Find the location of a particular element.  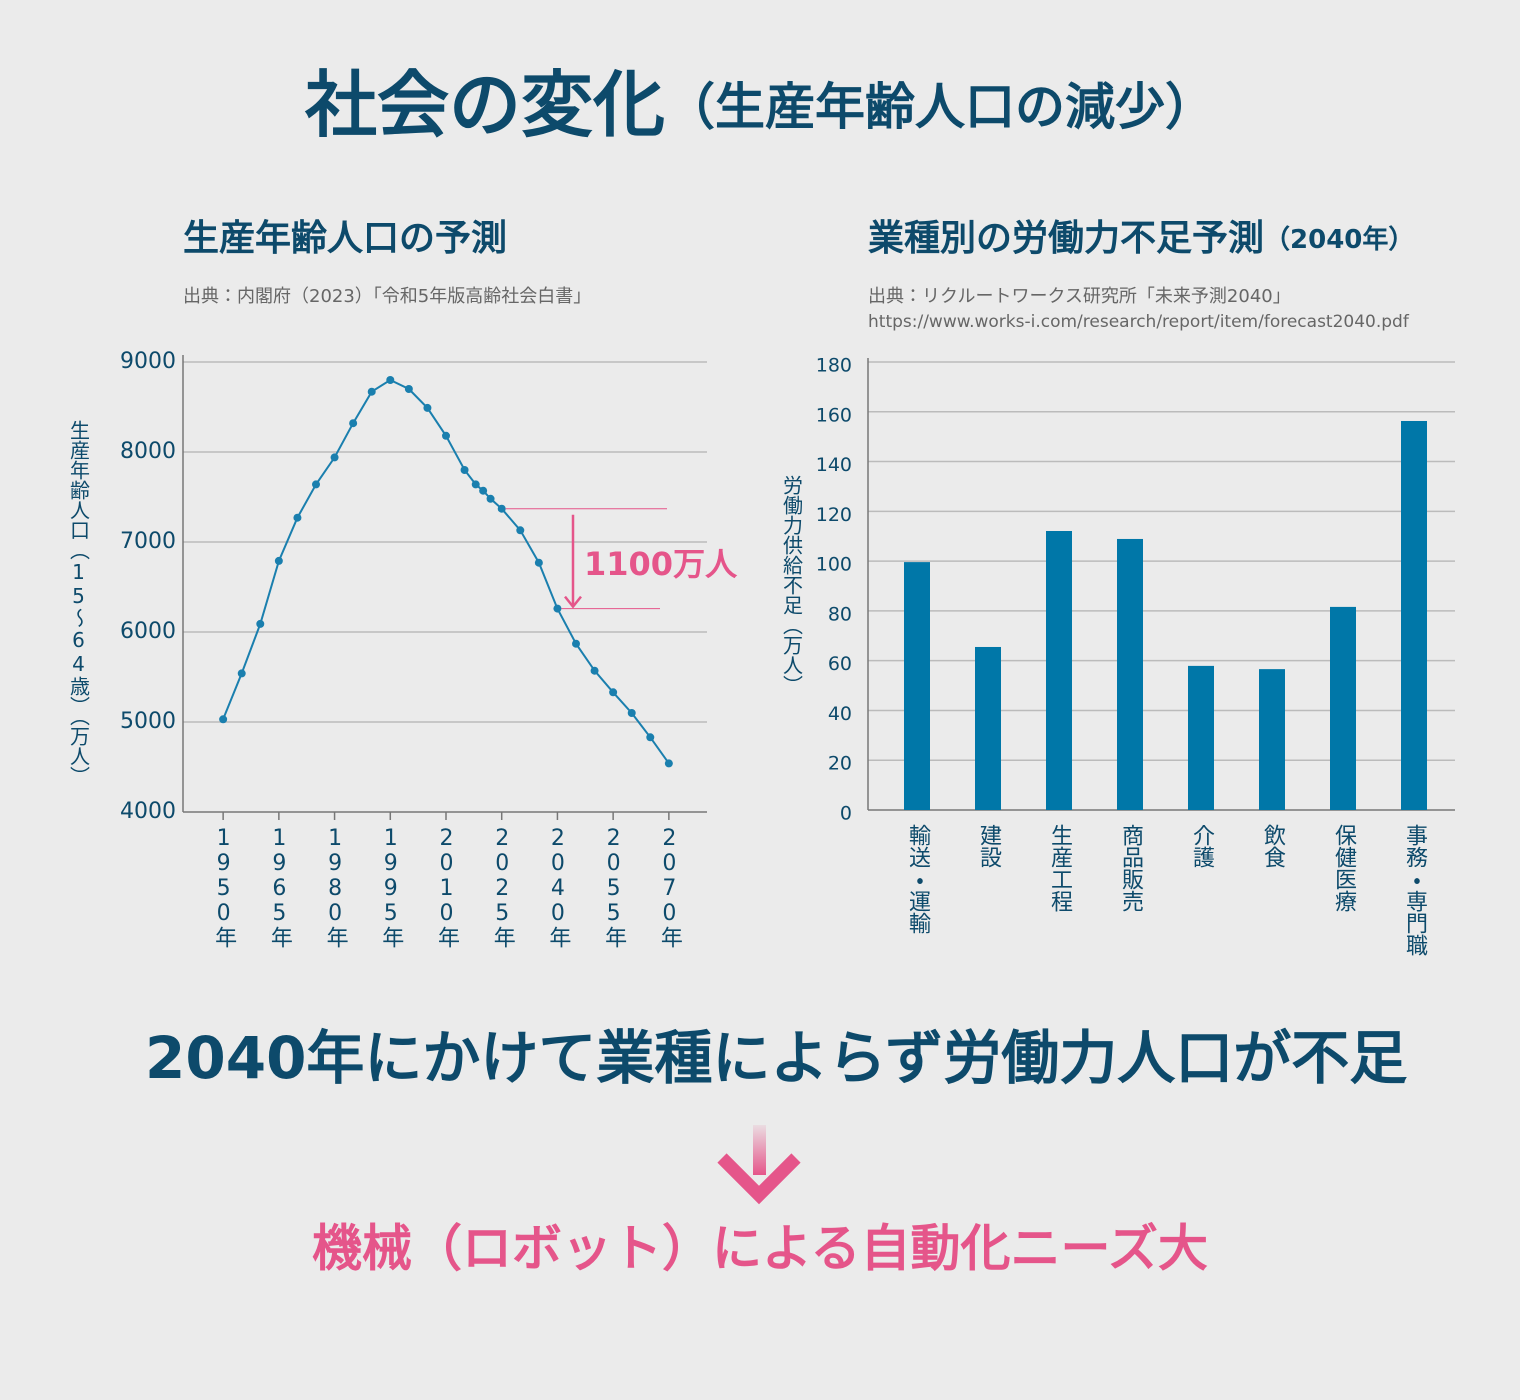

arrow-head is located at coordinates (759, 1179).